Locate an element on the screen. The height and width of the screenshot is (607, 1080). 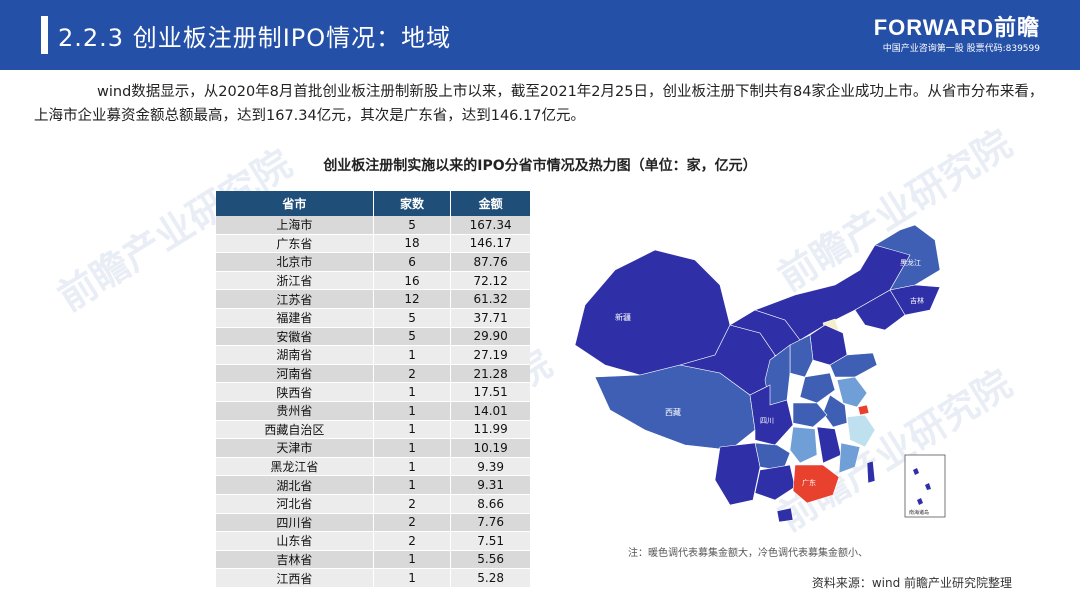
table-row: 河南省 2 21.28 is located at coordinates (373, 374).